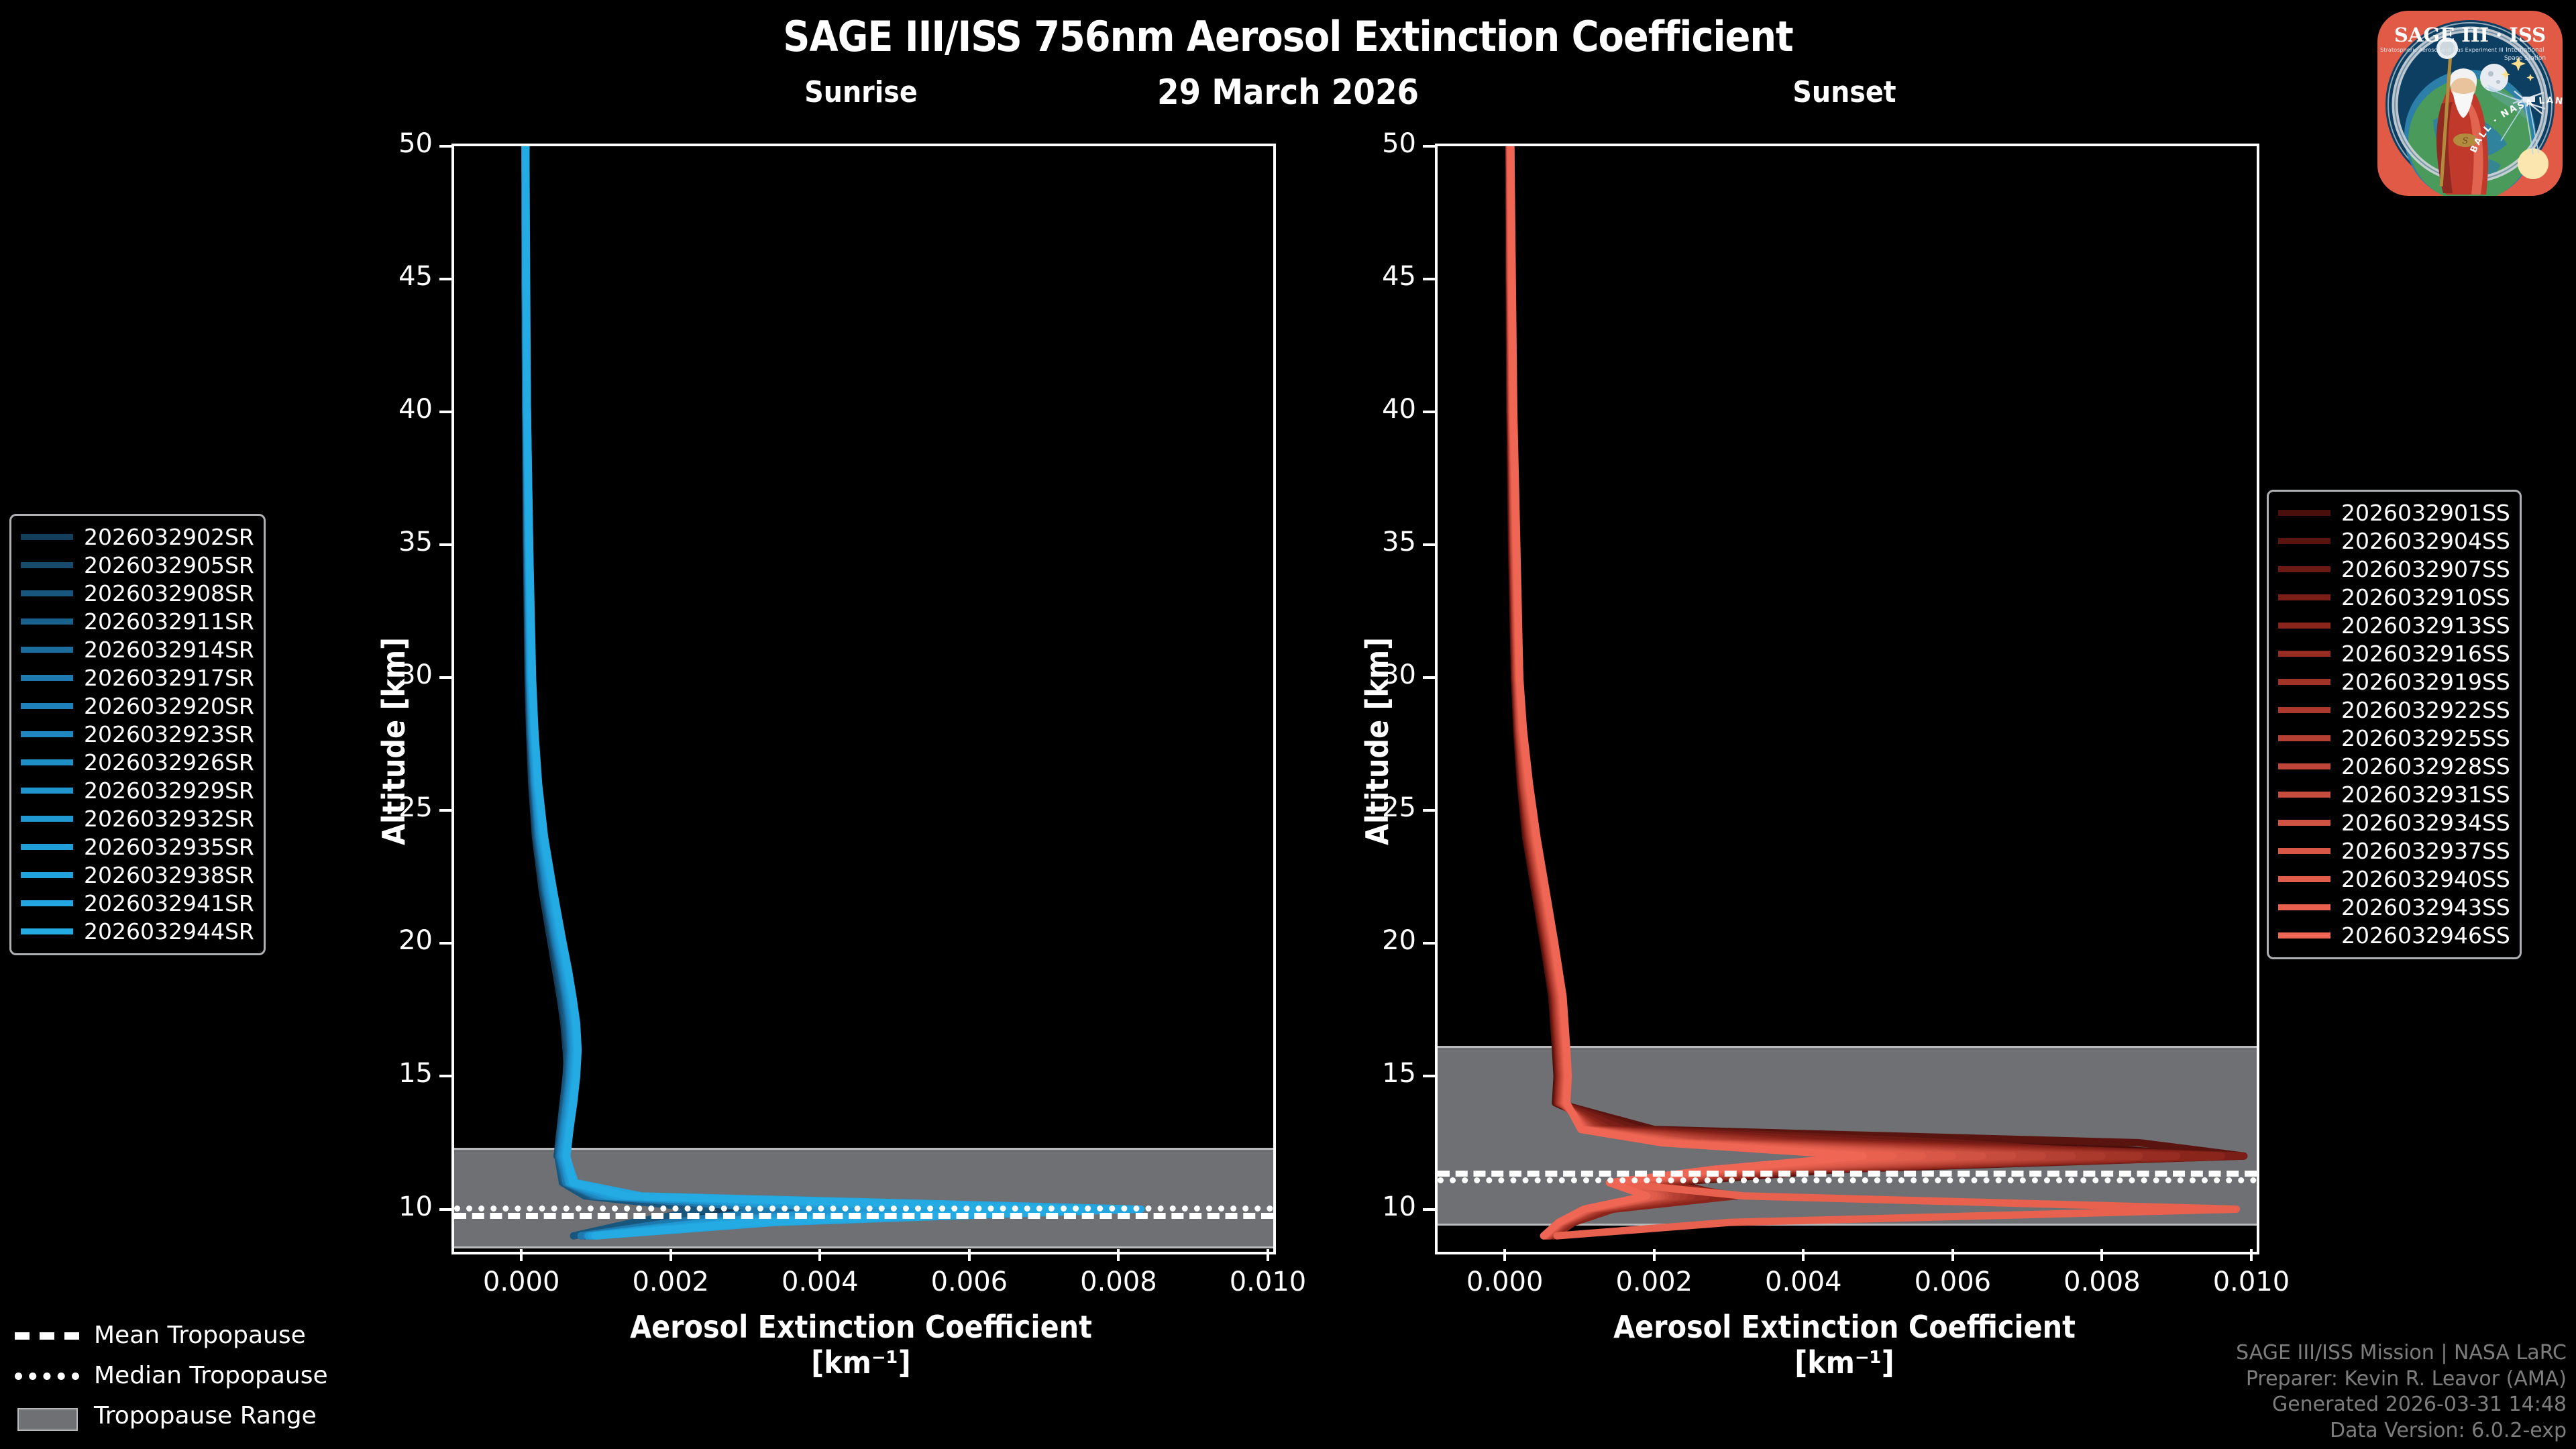  Describe the element at coordinates (169, 931) in the screenshot. I see `legend-item-label: 2026032944SR` at that location.